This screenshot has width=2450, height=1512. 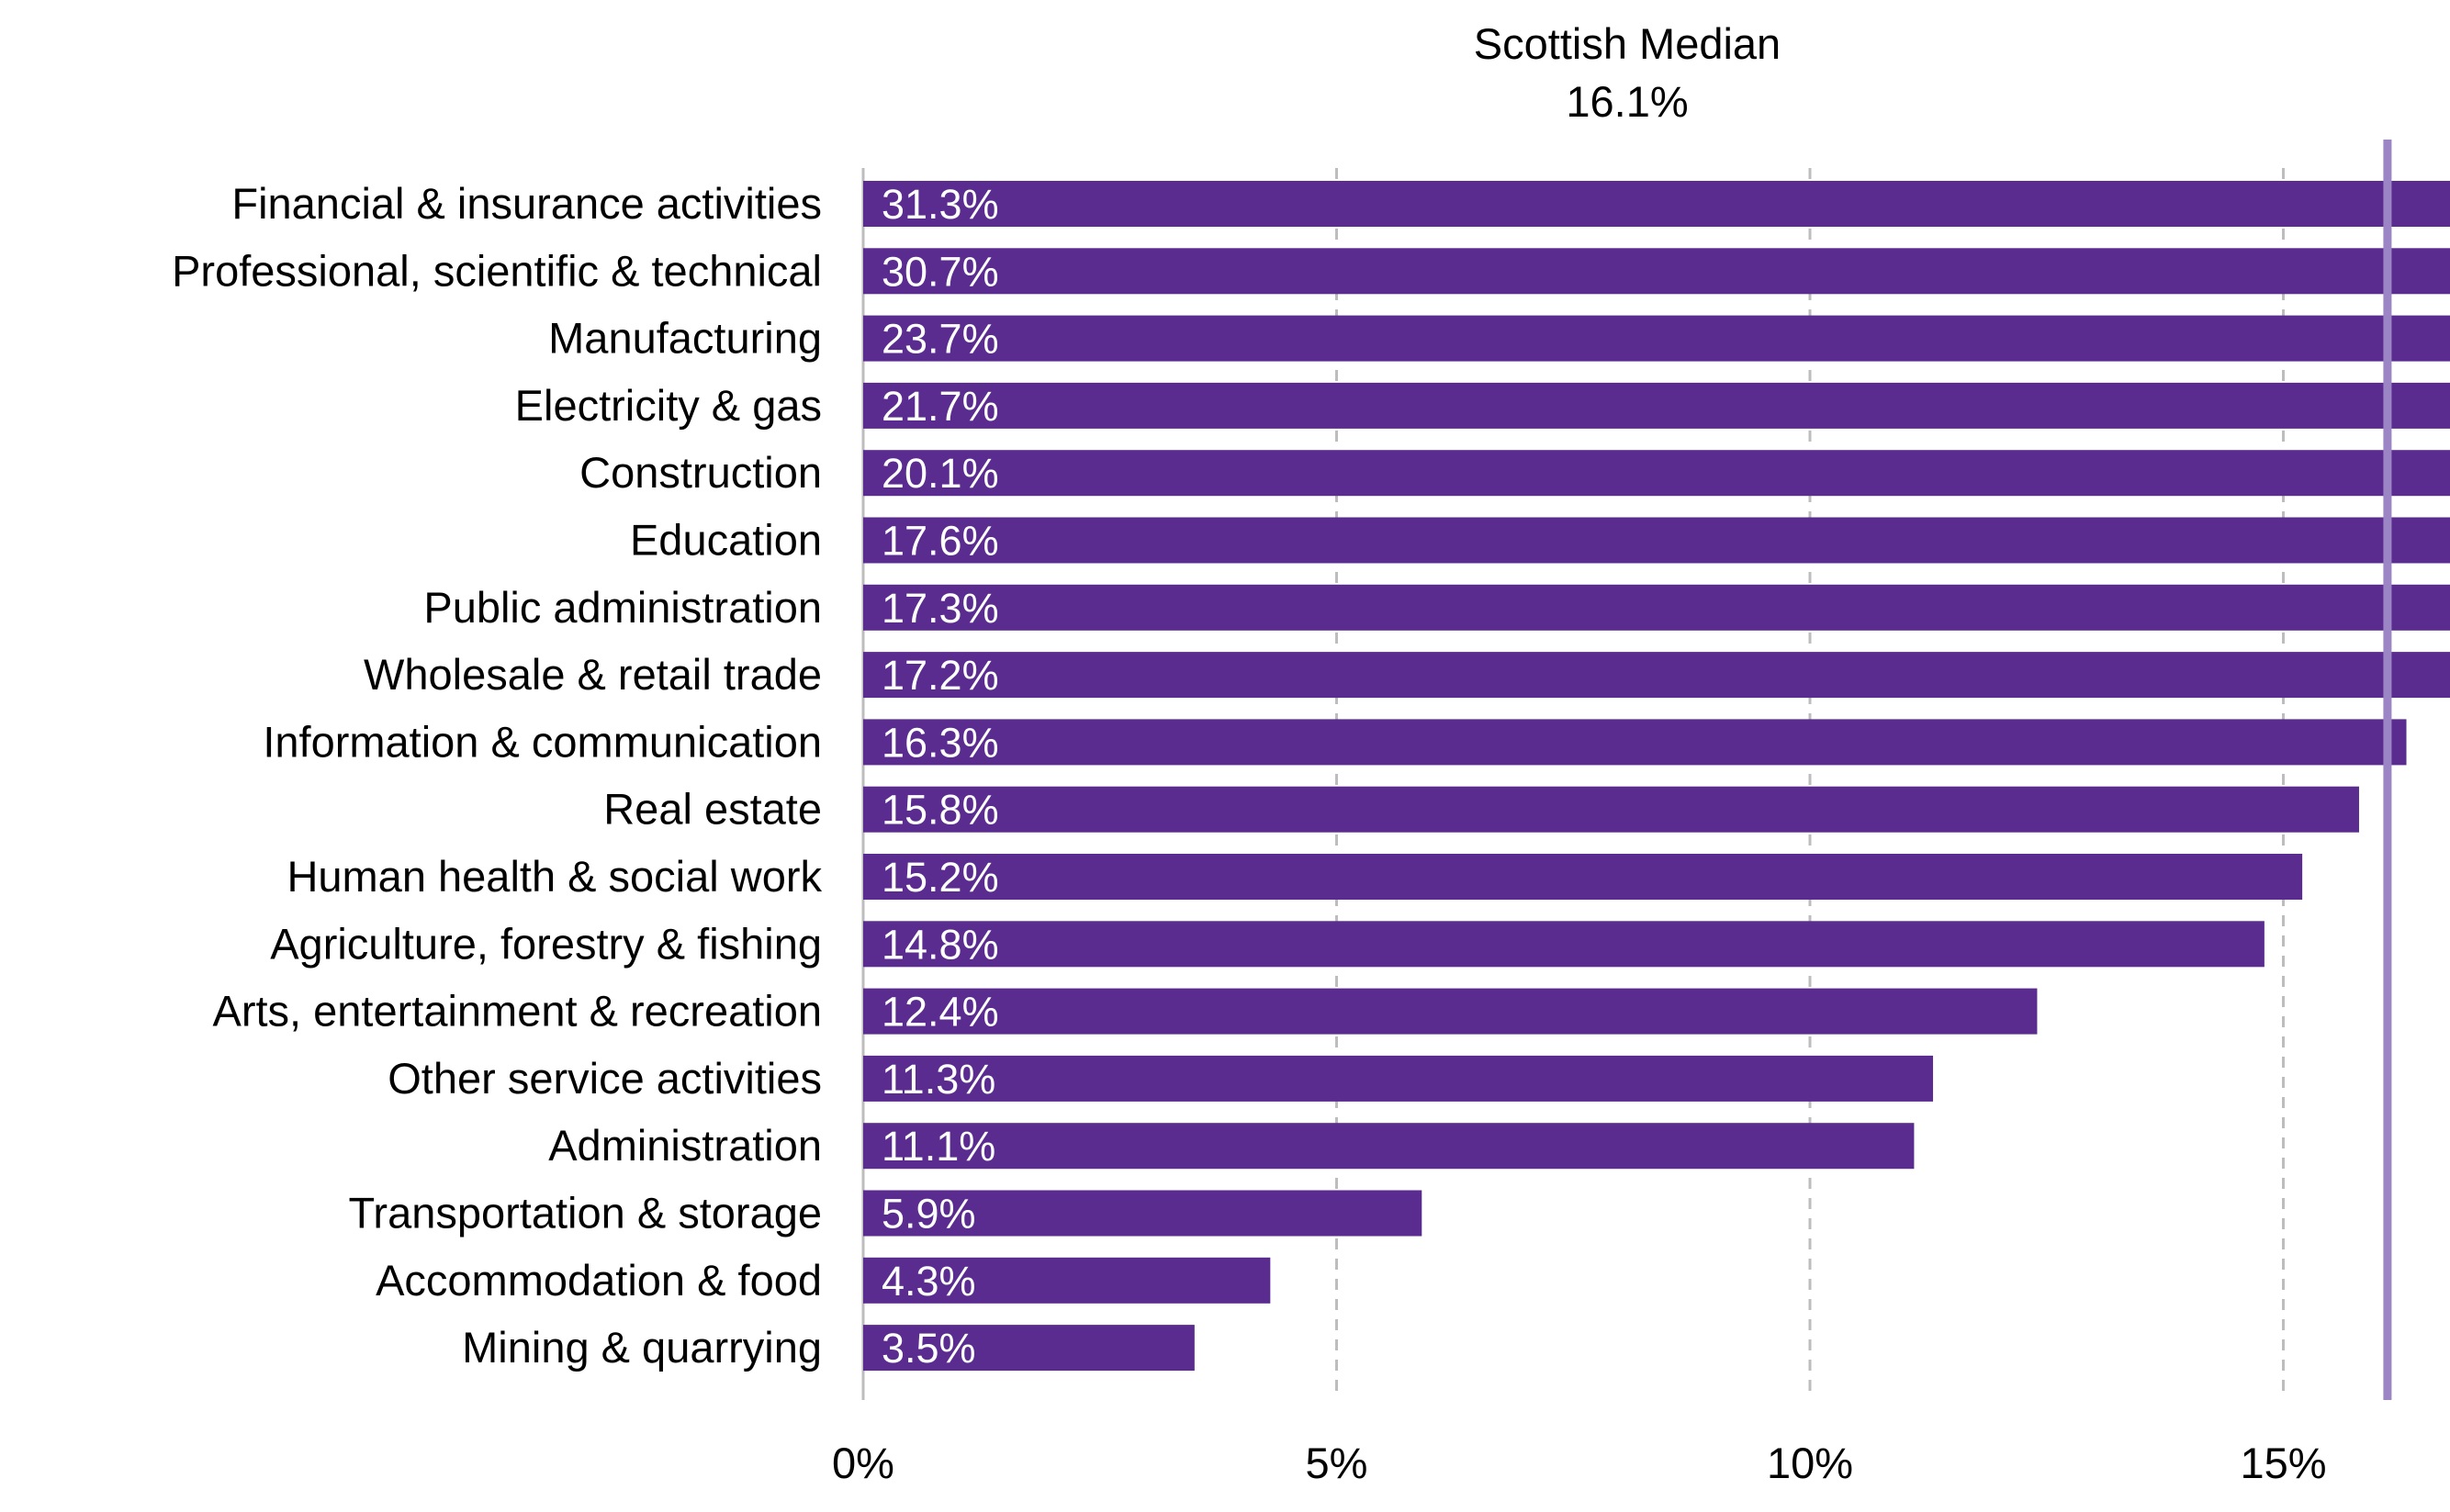 What do you see at coordinates (940, 944) in the screenshot?
I see `bar-value-label: 14.8%` at bounding box center [940, 944].